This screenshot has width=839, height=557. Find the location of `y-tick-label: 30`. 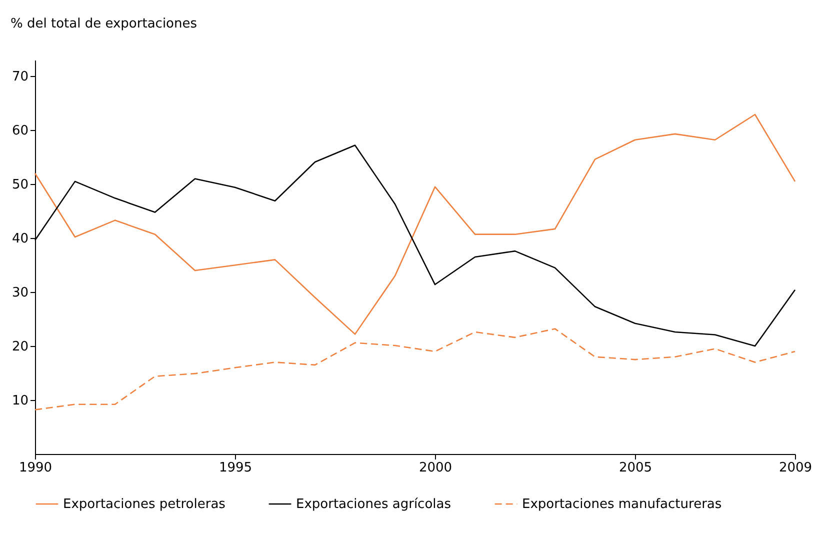

y-tick-label: 30 is located at coordinates (20, 293).